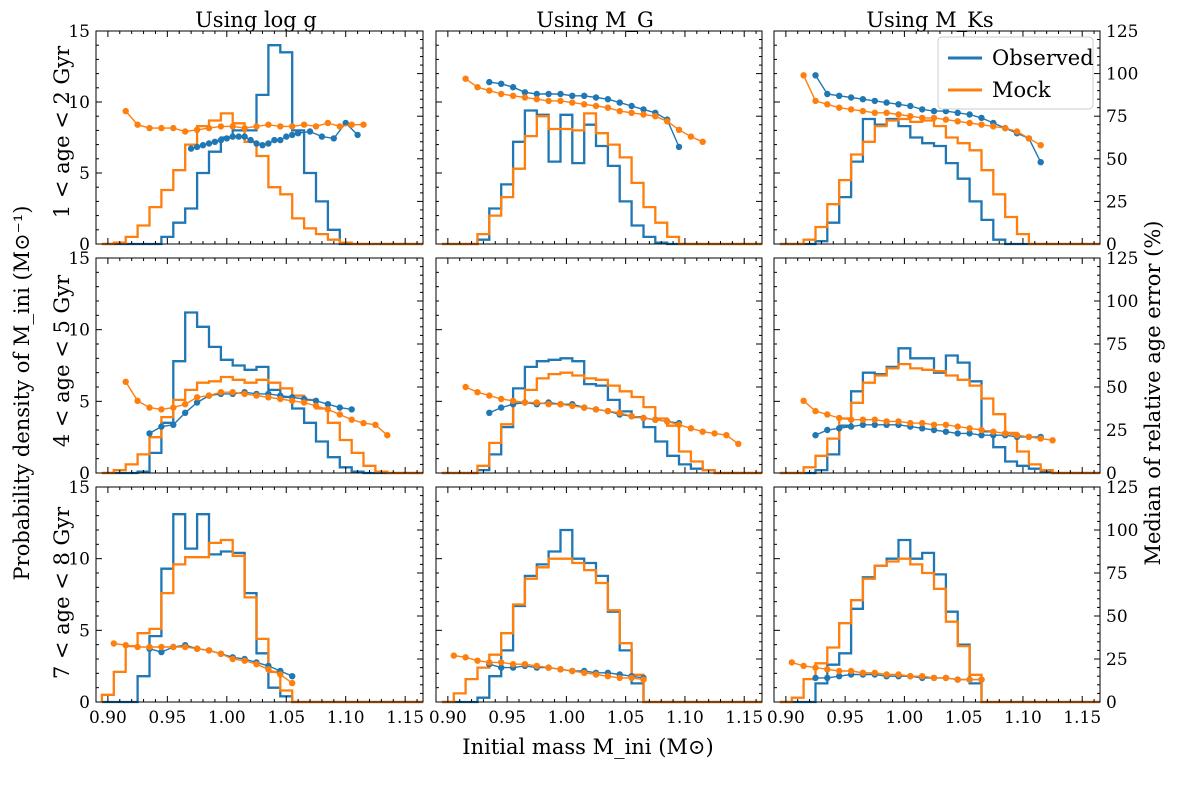 The height and width of the screenshot is (785, 1177). I want to click on x-tick-label: 1.00, so click(904, 718).